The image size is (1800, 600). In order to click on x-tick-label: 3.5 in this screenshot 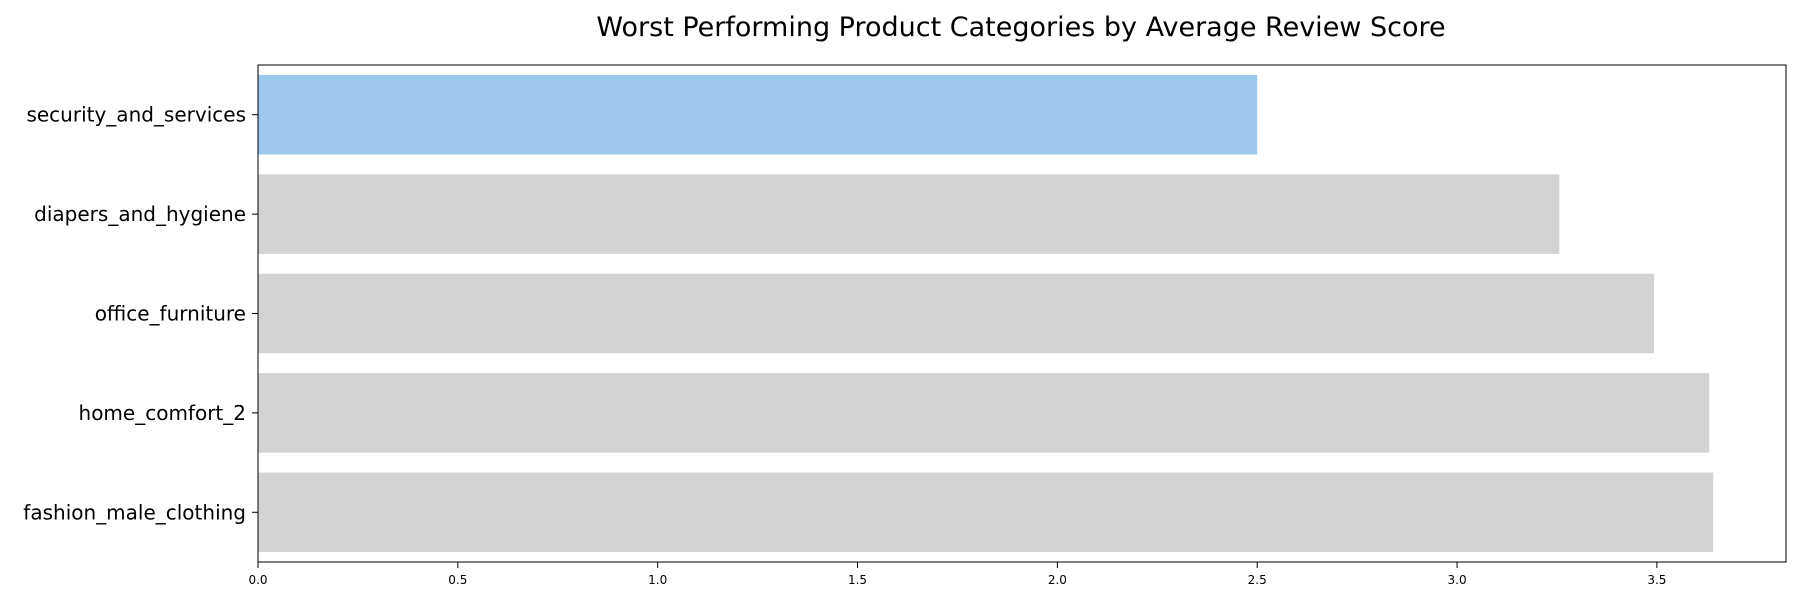, I will do `click(1656, 580)`.